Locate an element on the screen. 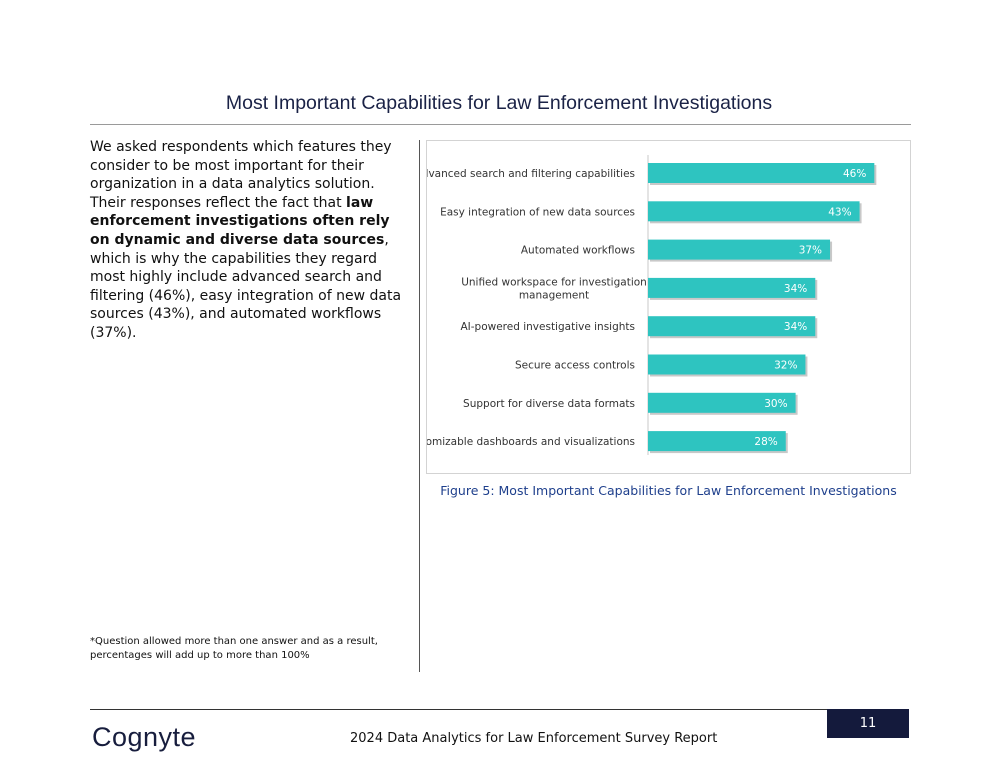  page-number: 11 is located at coordinates (868, 723).